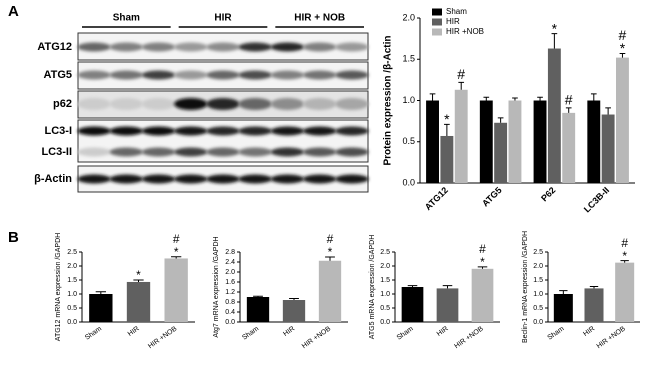 The height and width of the screenshot is (384, 645). Describe the element at coordinates (230, 262) in the screenshot. I see `y-tick-label: 2.4` at that location.